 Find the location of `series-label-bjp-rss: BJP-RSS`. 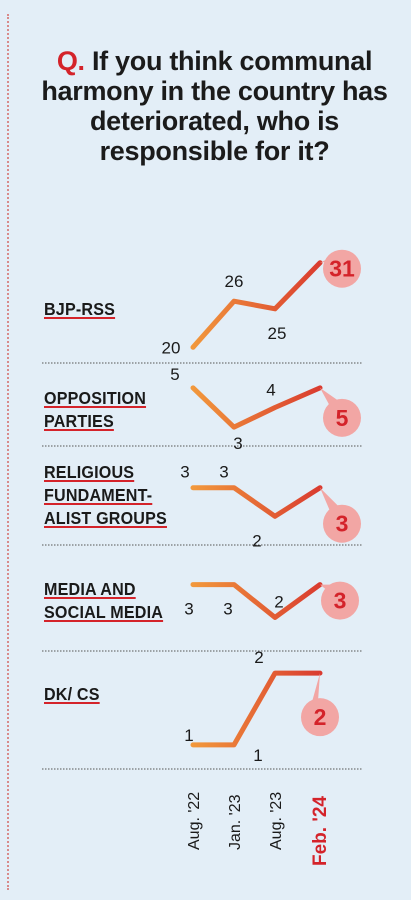

series-label-bjp-rss: BJP-RSS is located at coordinates (80, 309).